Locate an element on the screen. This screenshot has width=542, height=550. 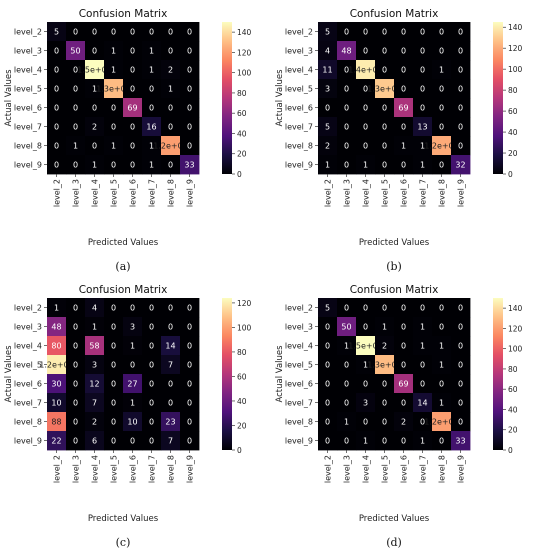
chart-title: Confusion Matrix is located at coordinates (123, 290).